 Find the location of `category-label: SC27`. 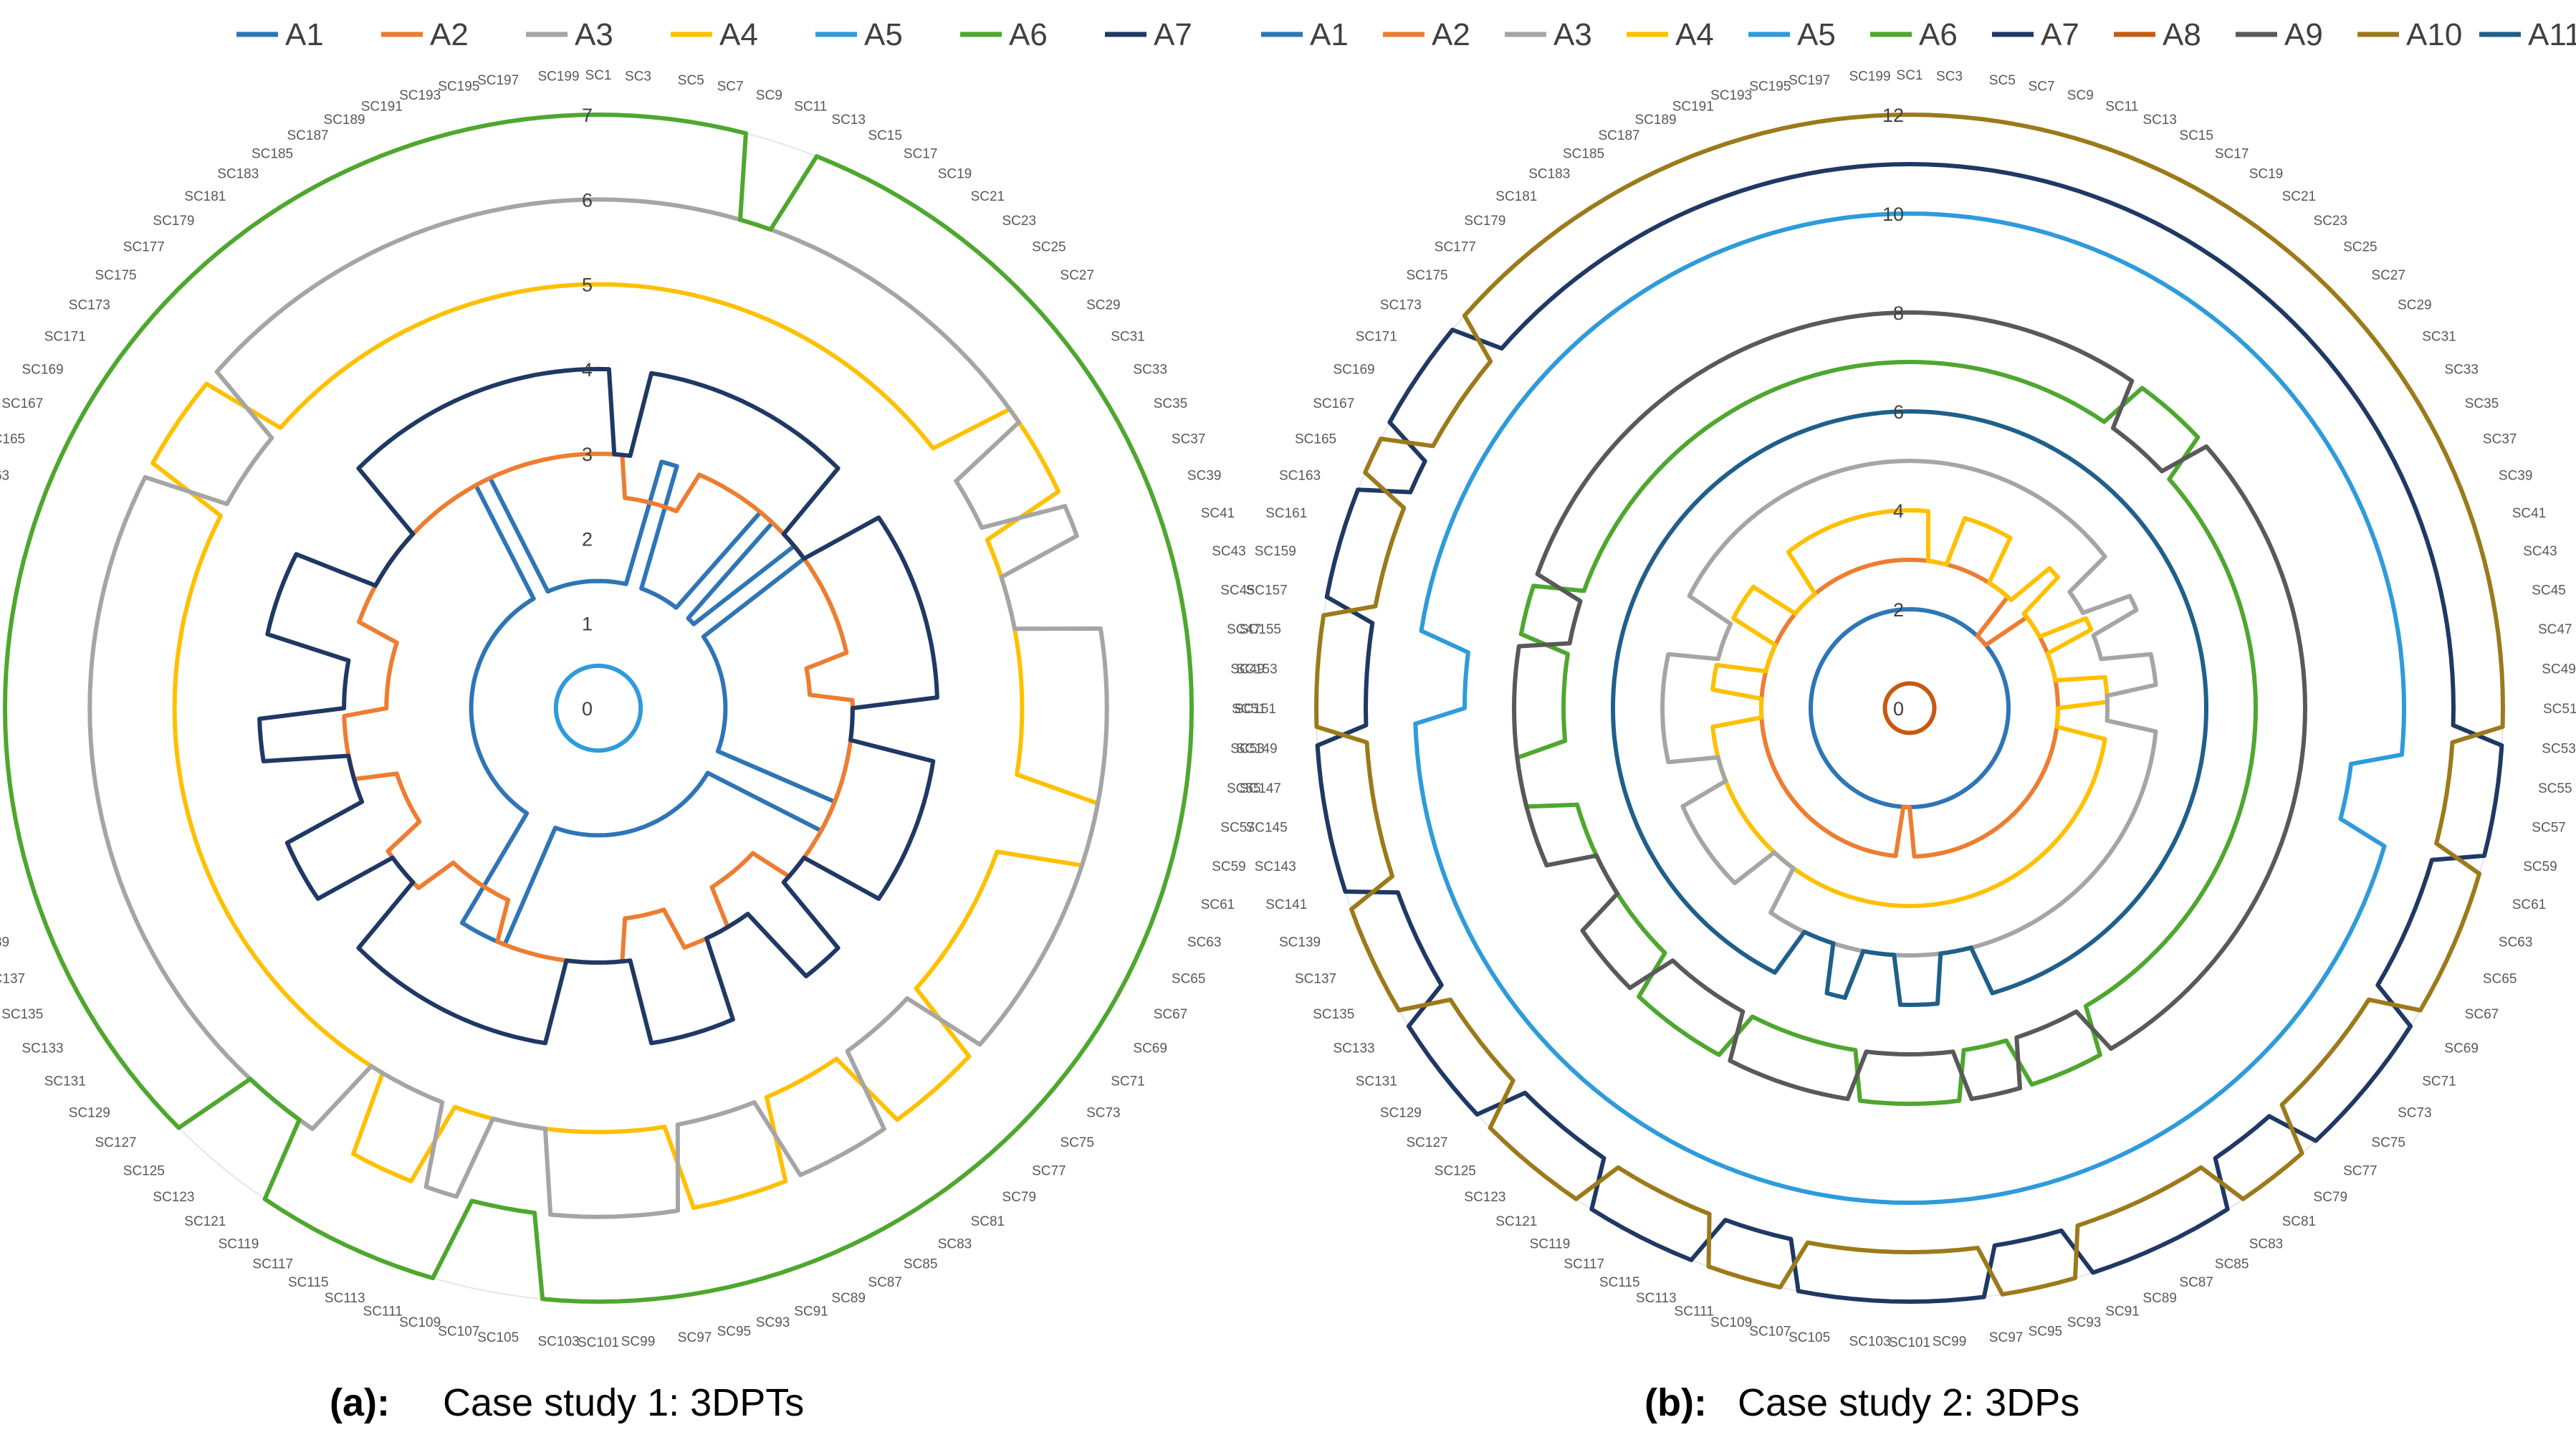

category-label: SC27 is located at coordinates (1077, 275).